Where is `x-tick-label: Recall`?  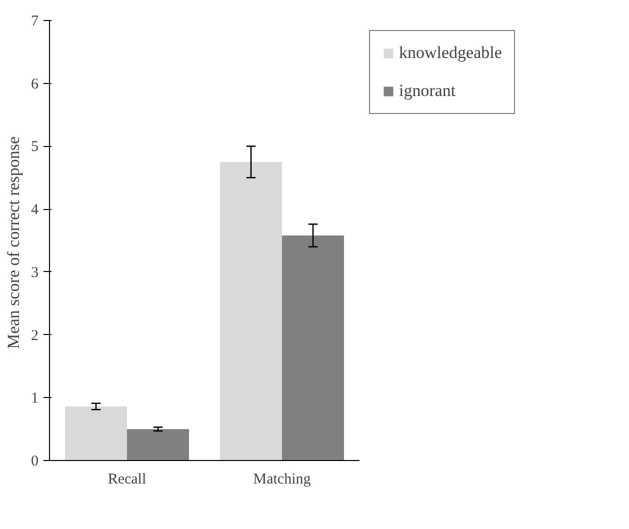 x-tick-label: Recall is located at coordinates (127, 480).